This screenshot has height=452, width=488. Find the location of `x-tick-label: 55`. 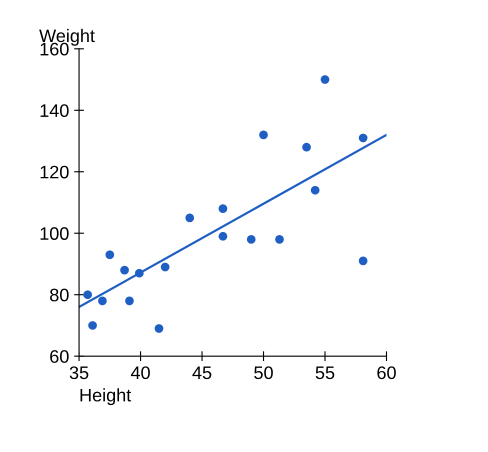

x-tick-label: 55 is located at coordinates (325, 373).